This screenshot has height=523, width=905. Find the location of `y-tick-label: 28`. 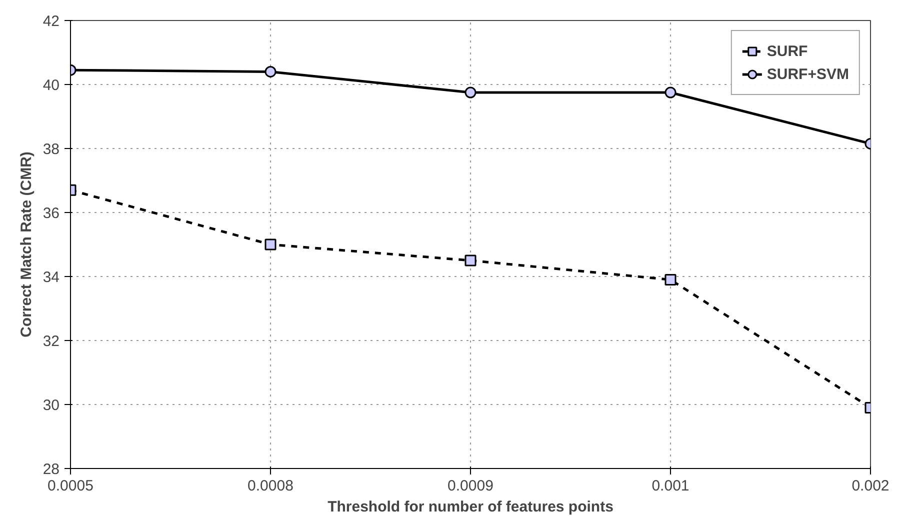

y-tick-label: 28 is located at coordinates (51, 469).